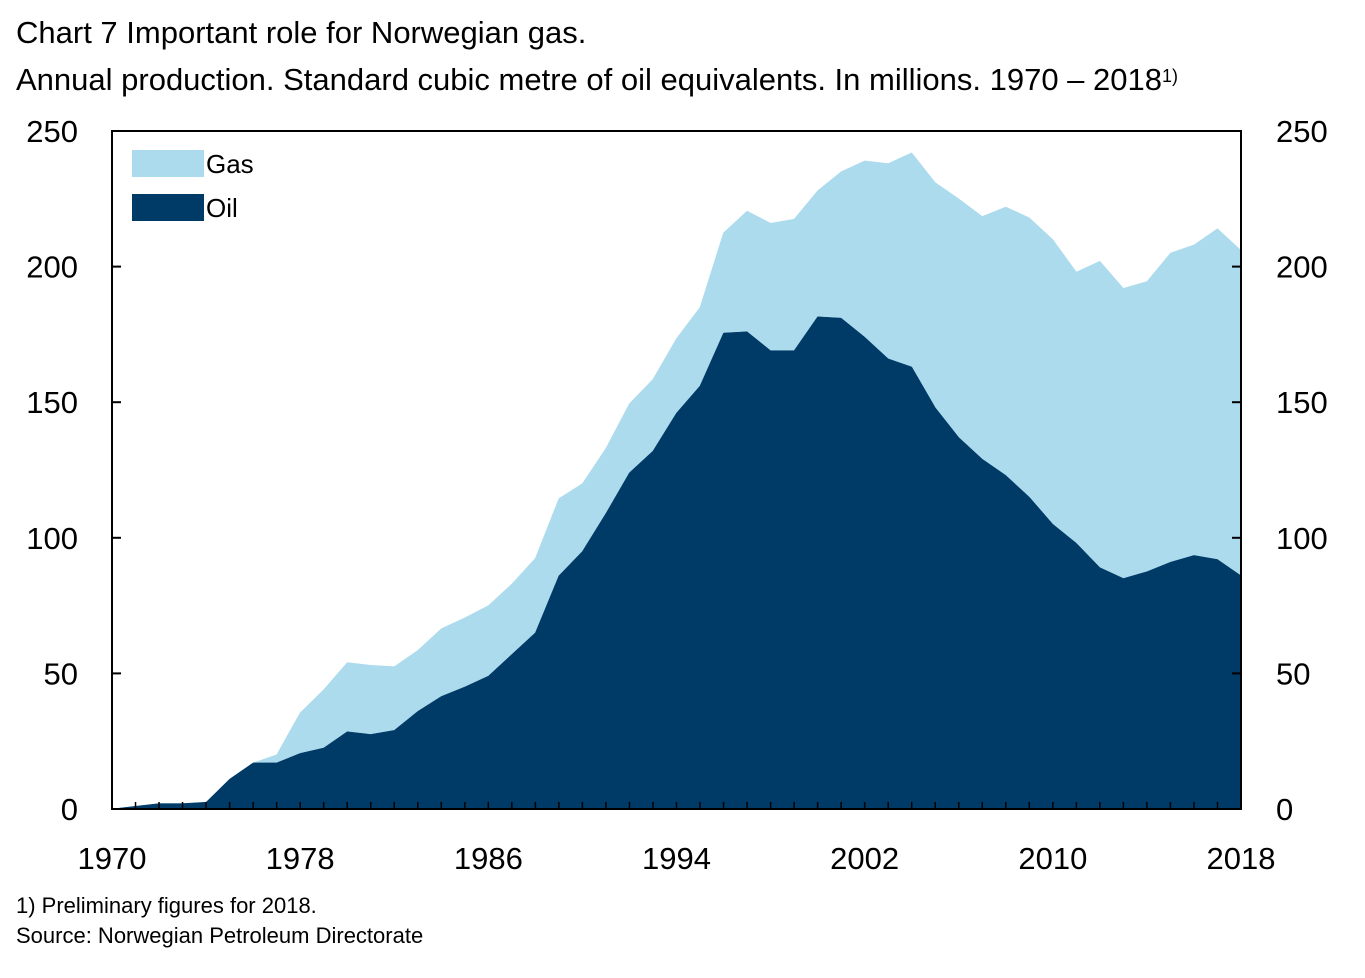 This screenshot has width=1365, height=978. What do you see at coordinates (864, 858) in the screenshot?
I see `x-tick-label: 2002` at bounding box center [864, 858].